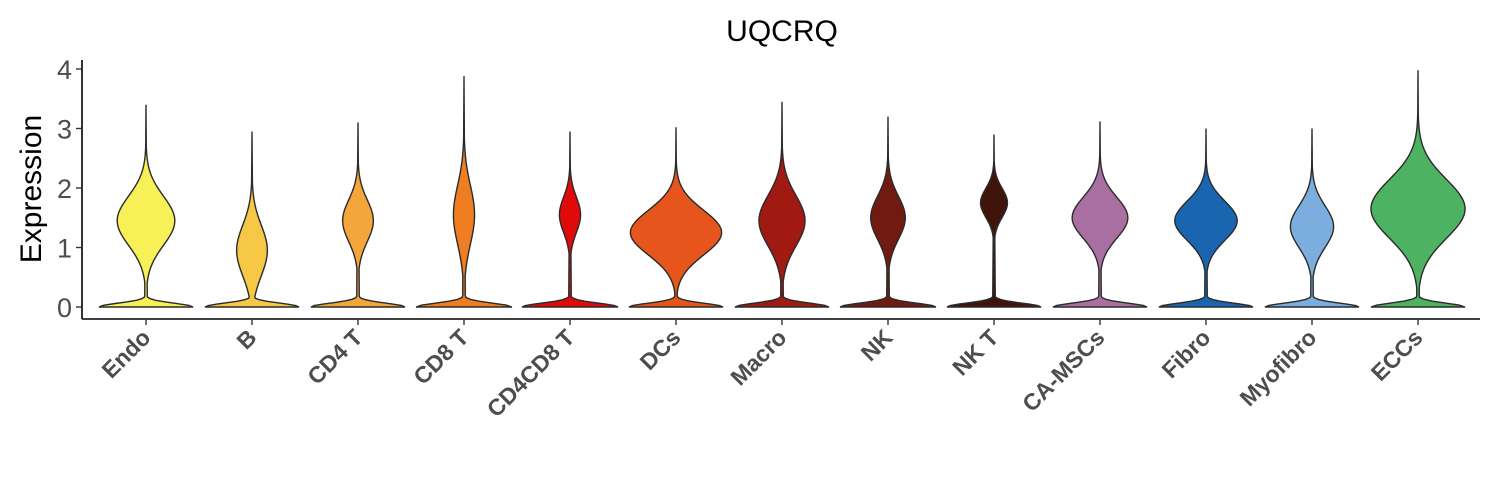  Describe the element at coordinates (125, 353) in the screenshot. I see `x-tick-label-endo: Endo` at that location.